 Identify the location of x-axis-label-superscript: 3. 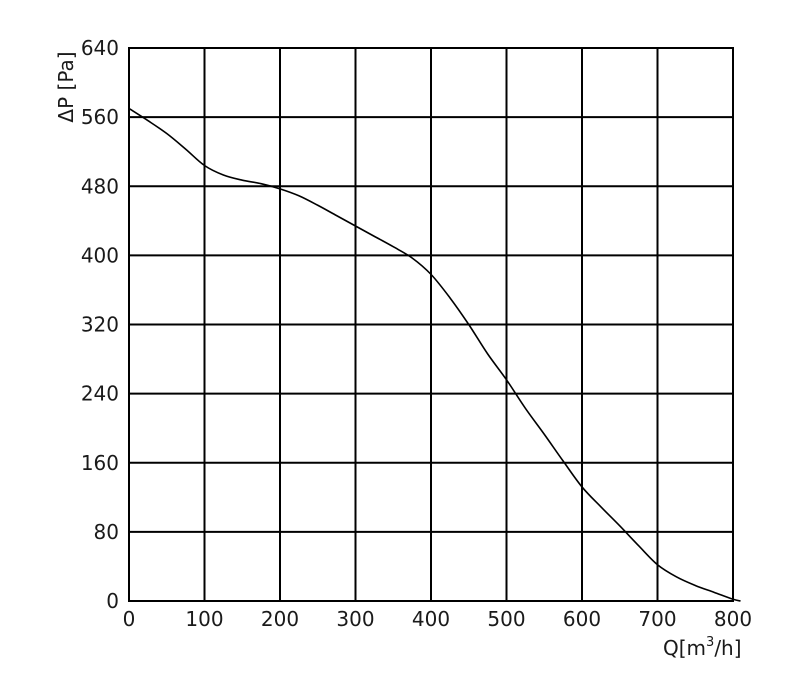
(710, 642).